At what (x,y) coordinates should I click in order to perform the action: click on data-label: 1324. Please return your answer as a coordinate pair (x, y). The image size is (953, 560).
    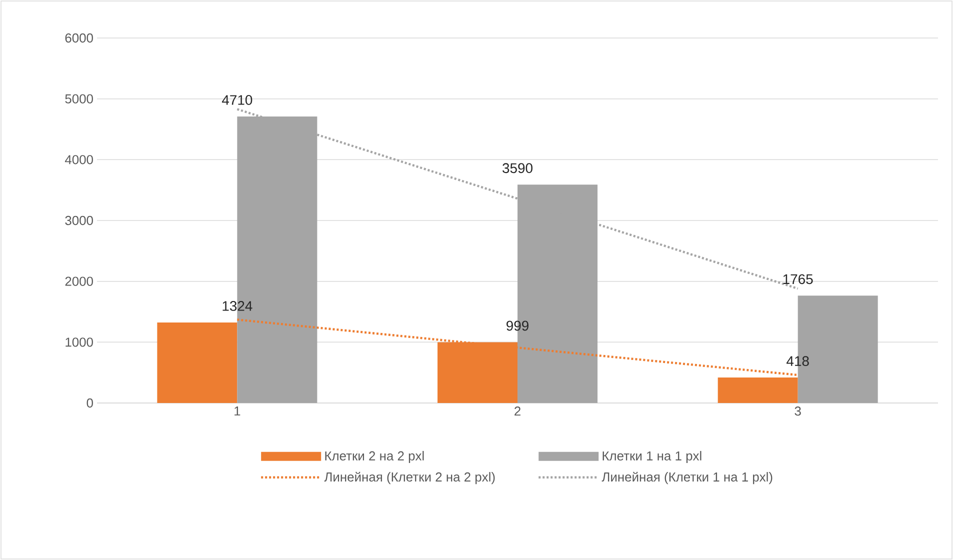
    Looking at the image, I should click on (237, 306).